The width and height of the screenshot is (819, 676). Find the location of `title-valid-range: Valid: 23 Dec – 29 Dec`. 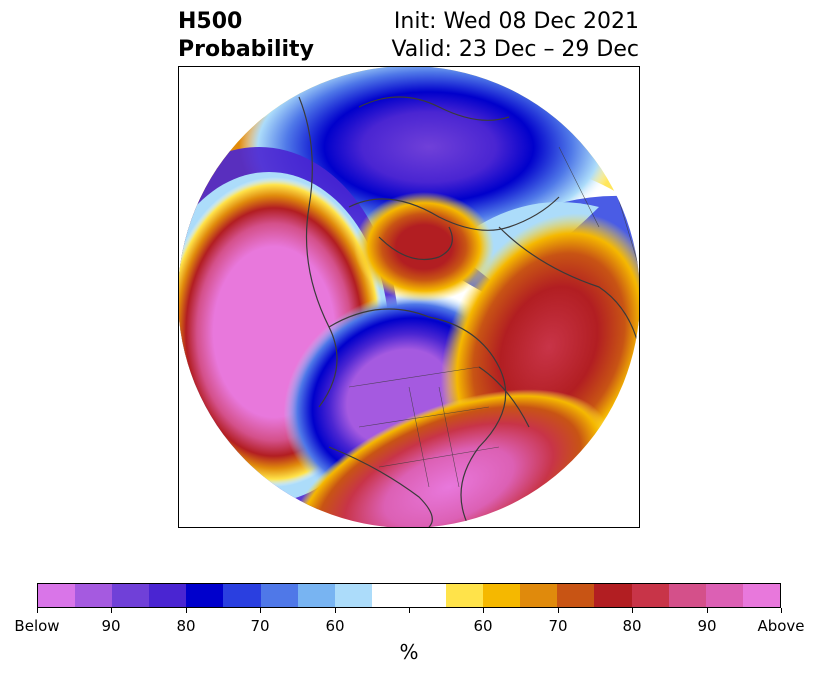

title-valid-range: Valid: 23 Dec – 29 Dec is located at coordinates (515, 49).